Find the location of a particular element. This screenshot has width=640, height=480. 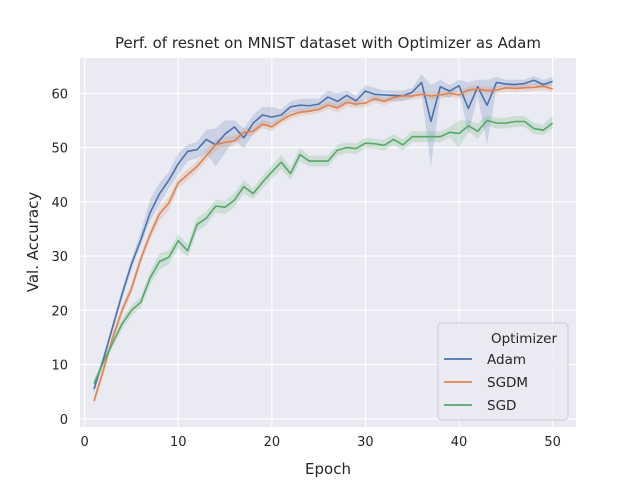

legend-title: Optimizer is located at coordinates (524, 339).